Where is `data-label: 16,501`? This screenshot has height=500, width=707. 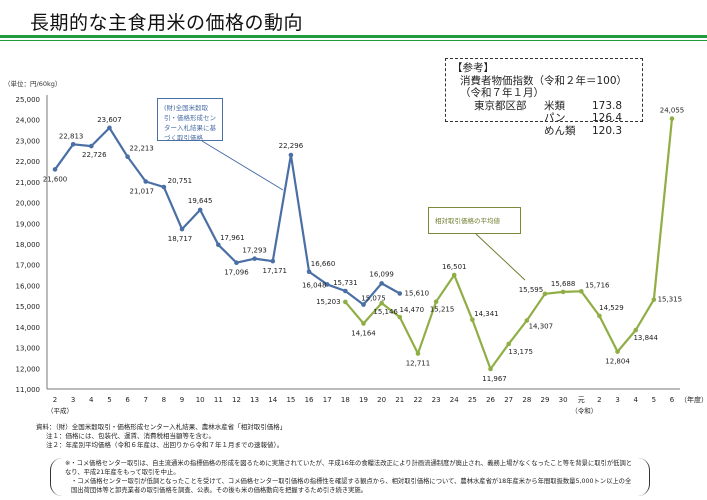 data-label: 16,501 is located at coordinates (454, 267).